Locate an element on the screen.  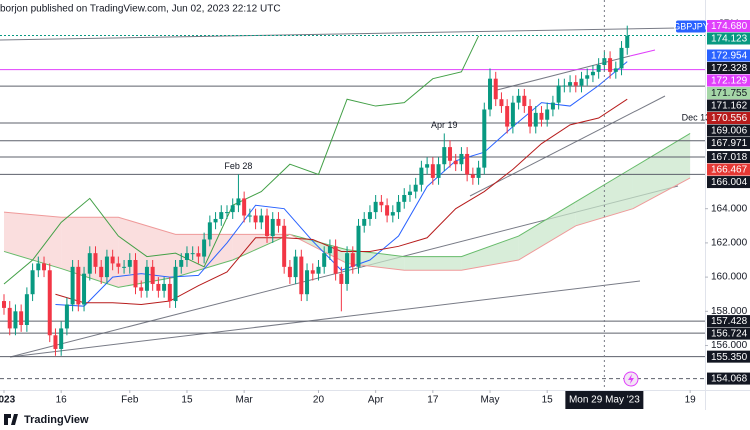
price-label: 171.755 is located at coordinates (729, 93).